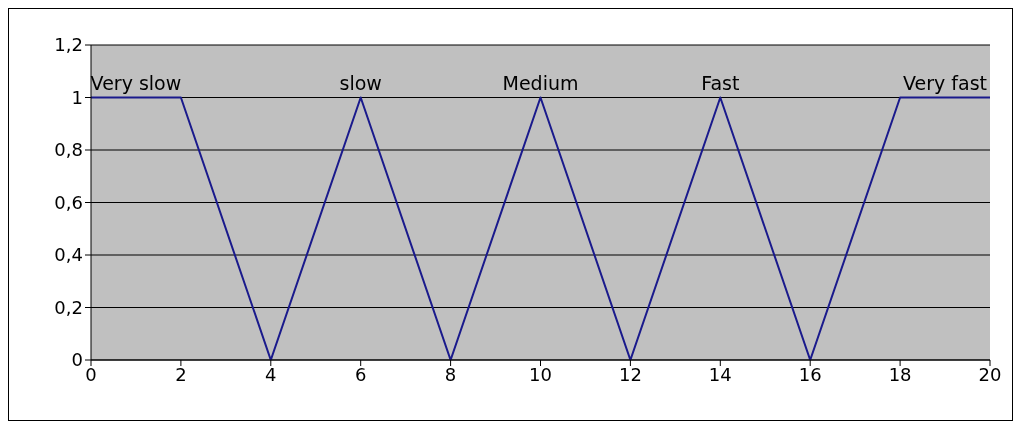  What do you see at coordinates (540, 82) in the screenshot?
I see `annotation: Medium` at bounding box center [540, 82].